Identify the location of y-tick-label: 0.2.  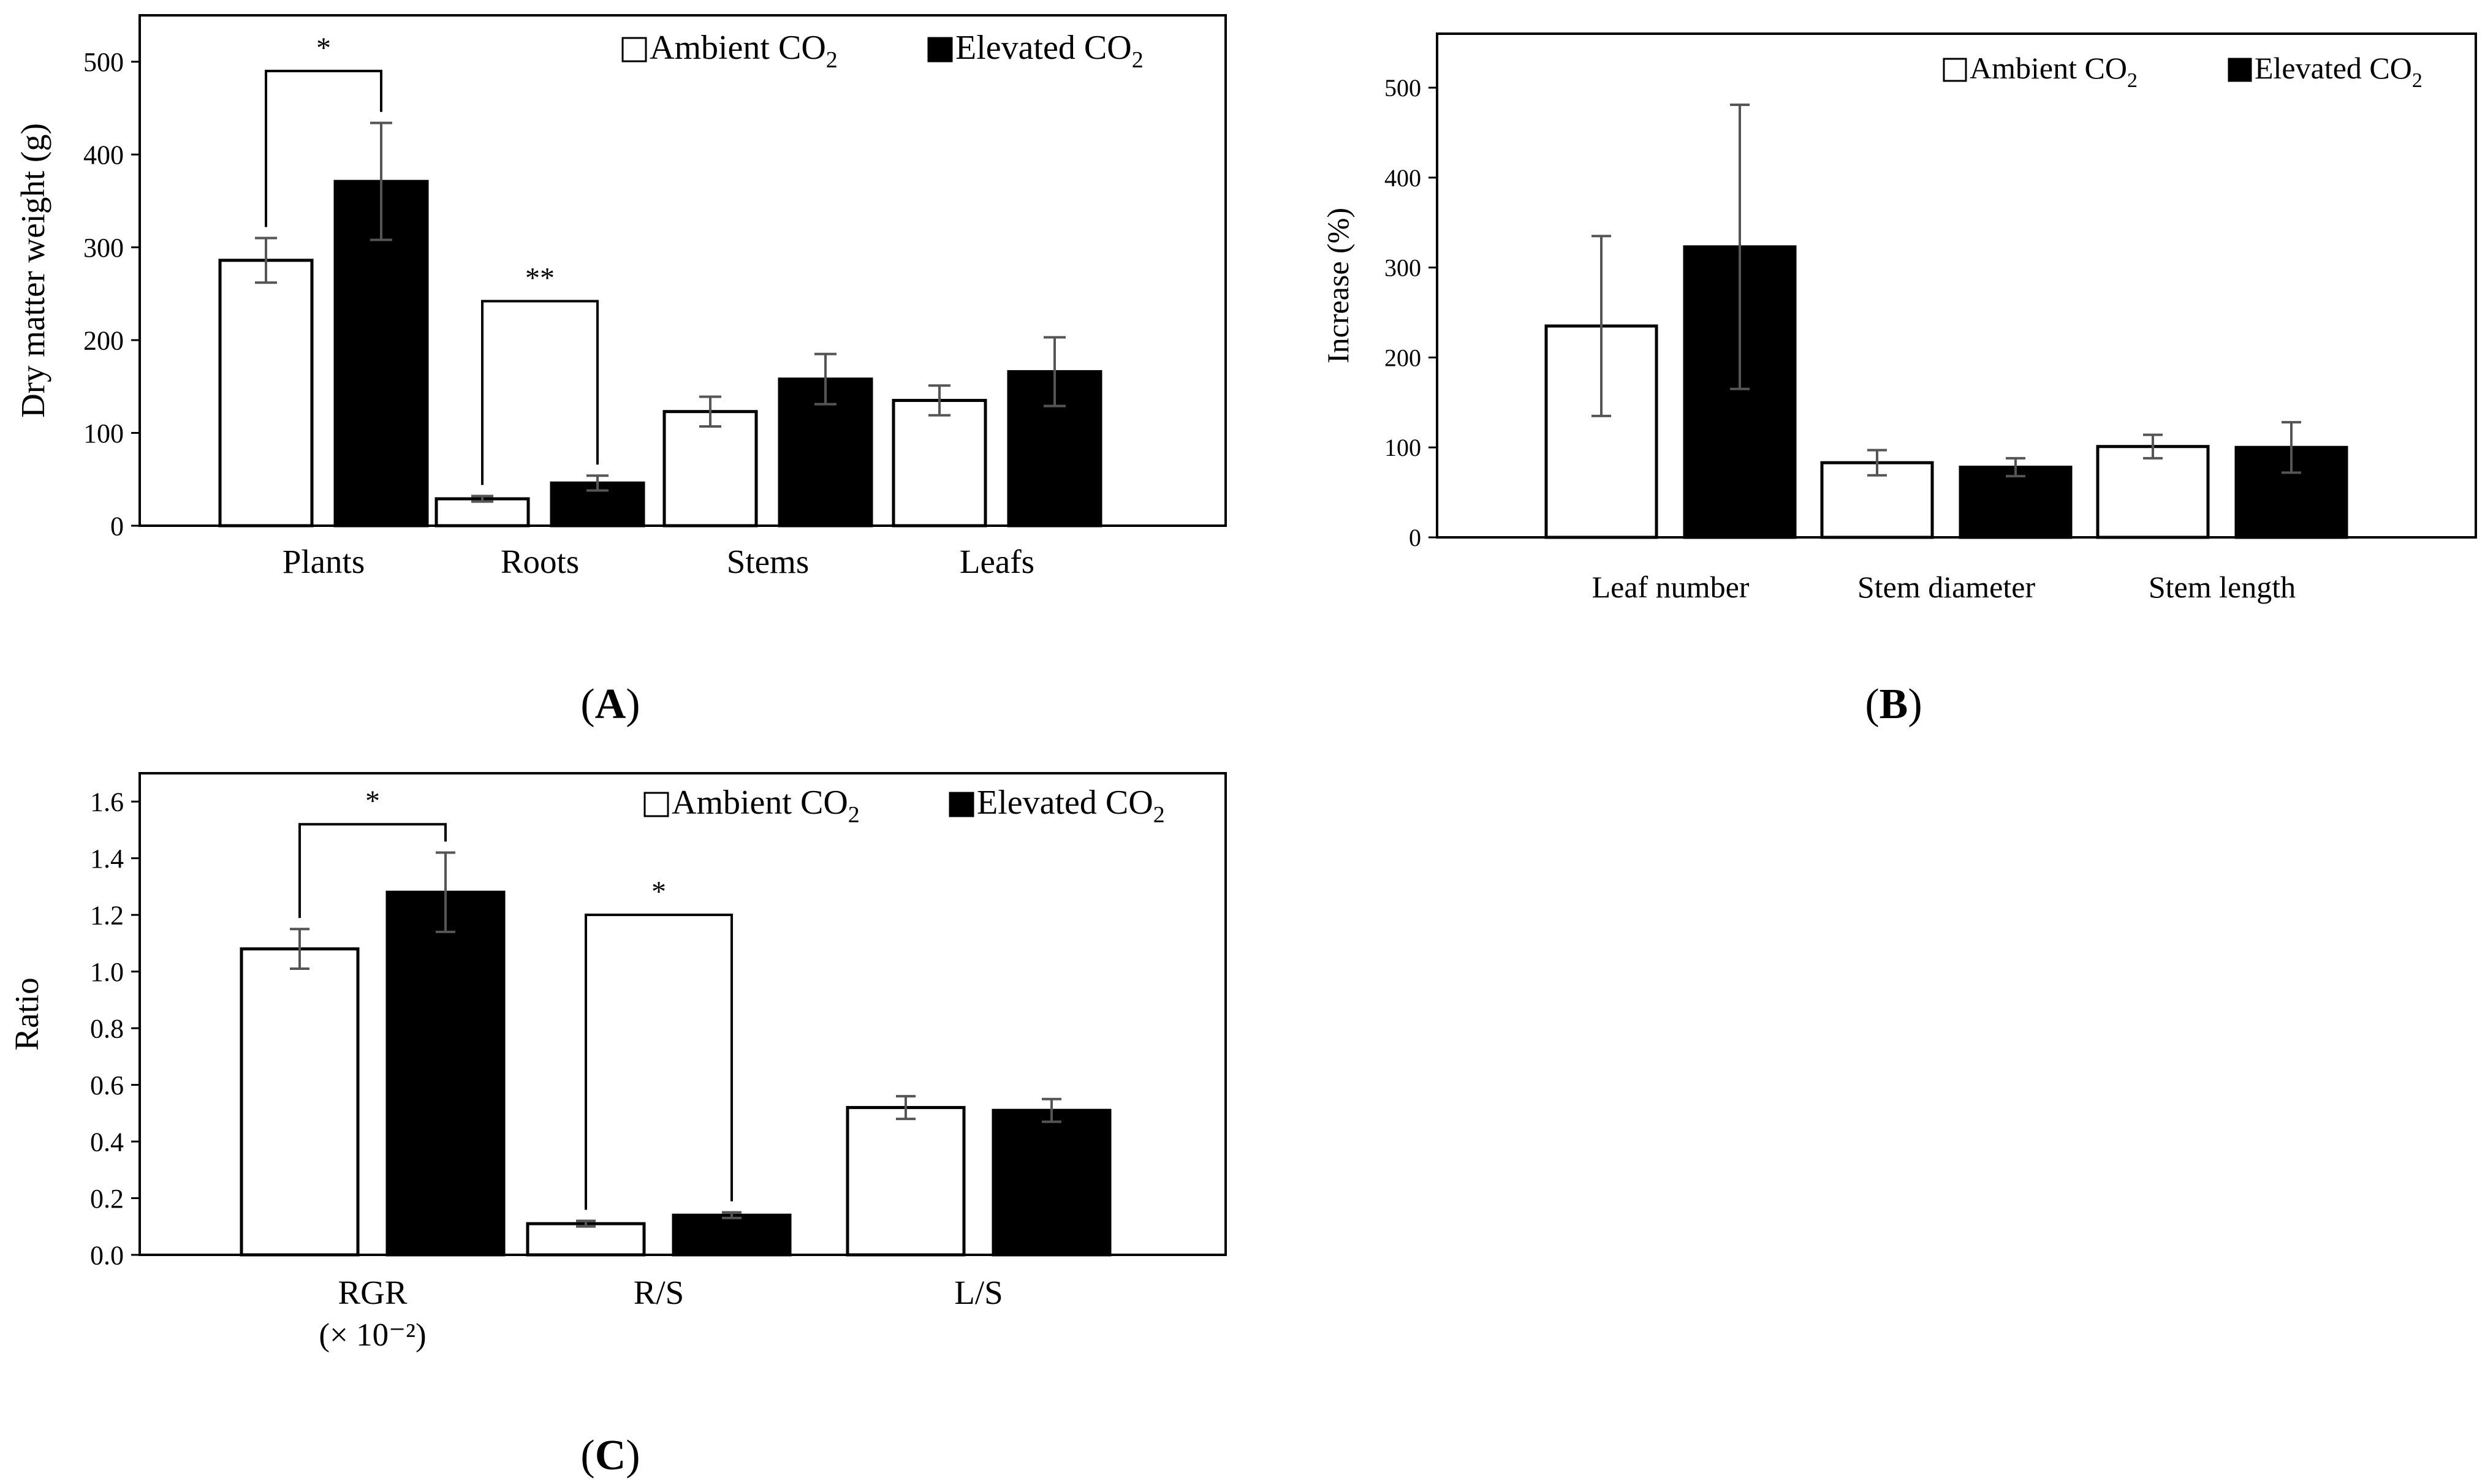
(107, 1199).